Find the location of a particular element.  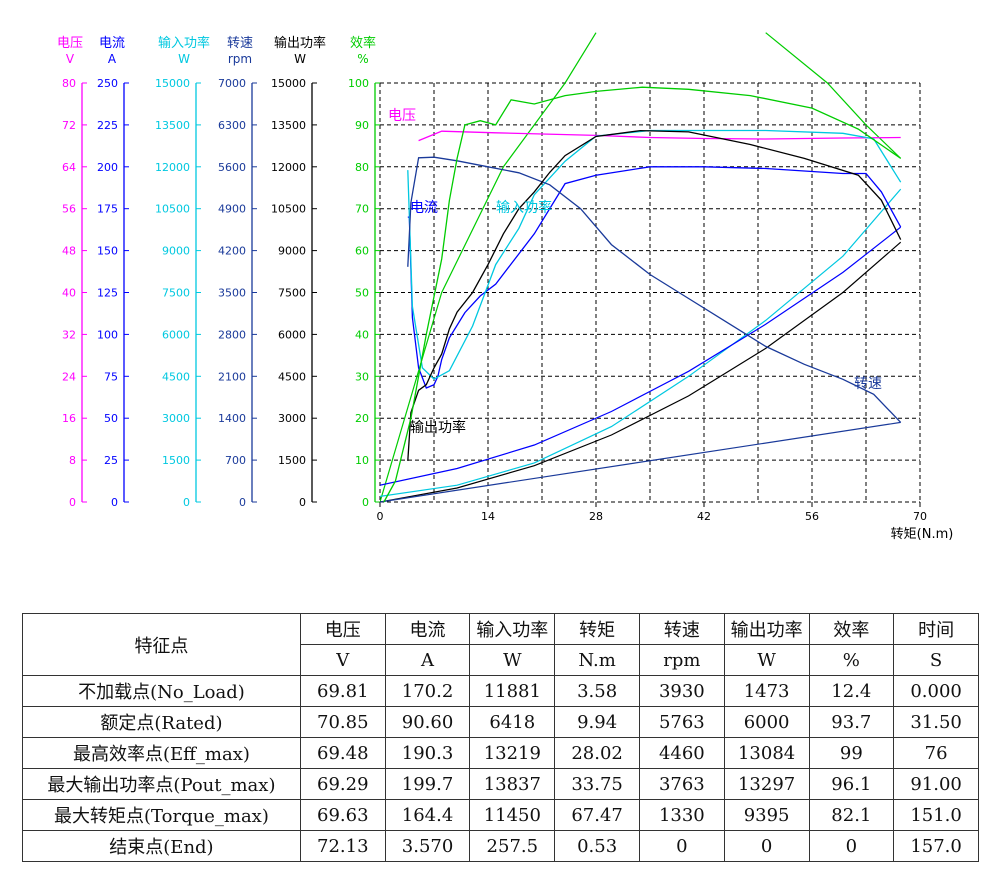

table-cell: 70.85 is located at coordinates (342, 722).